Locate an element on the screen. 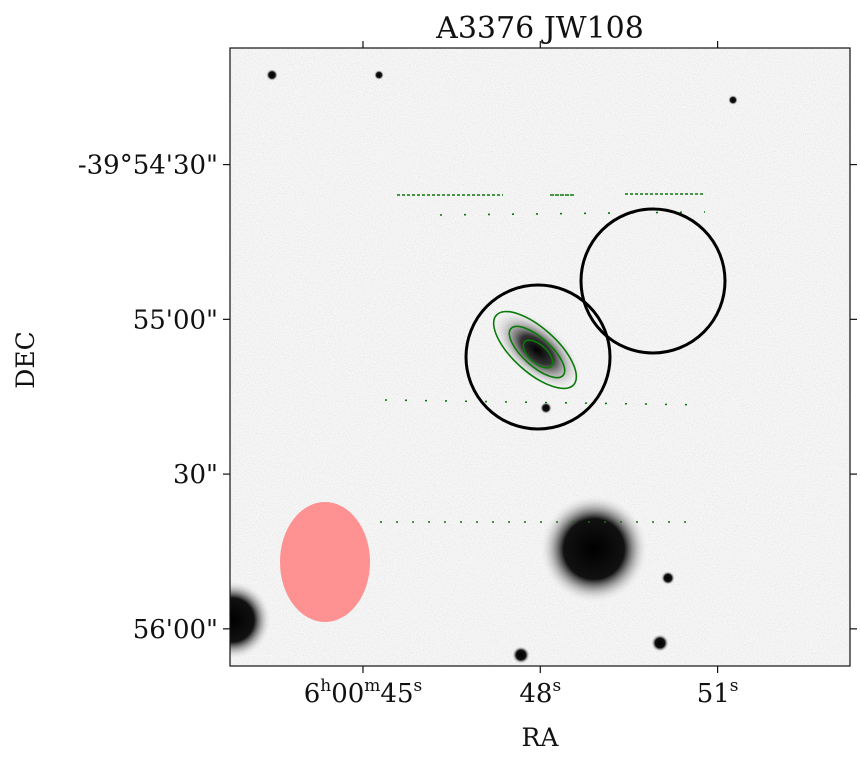 Image resolution: width=860 pixels, height=765 pixels. chart-title: A3376 JW108 is located at coordinates (539, 28).